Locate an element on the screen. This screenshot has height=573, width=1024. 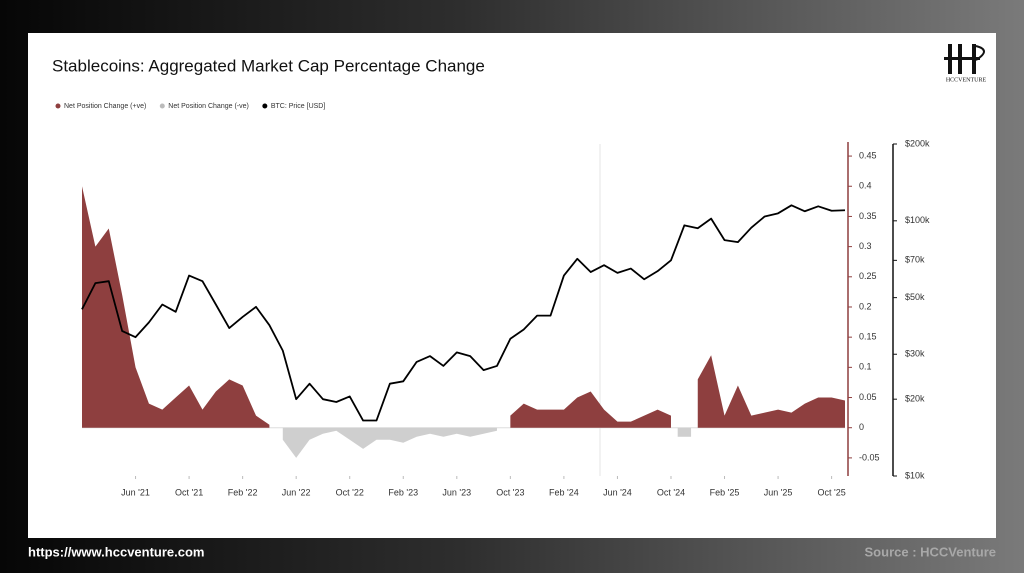
logo-curve is located at coordinates (980, 53).